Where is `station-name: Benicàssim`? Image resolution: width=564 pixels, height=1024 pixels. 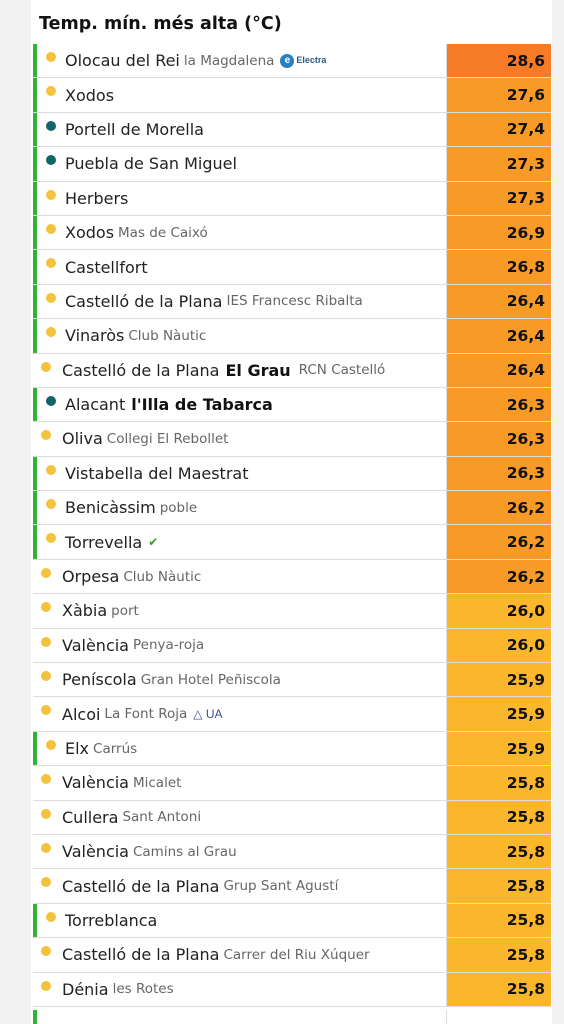
station-name: Benicàssim is located at coordinates (110, 508).